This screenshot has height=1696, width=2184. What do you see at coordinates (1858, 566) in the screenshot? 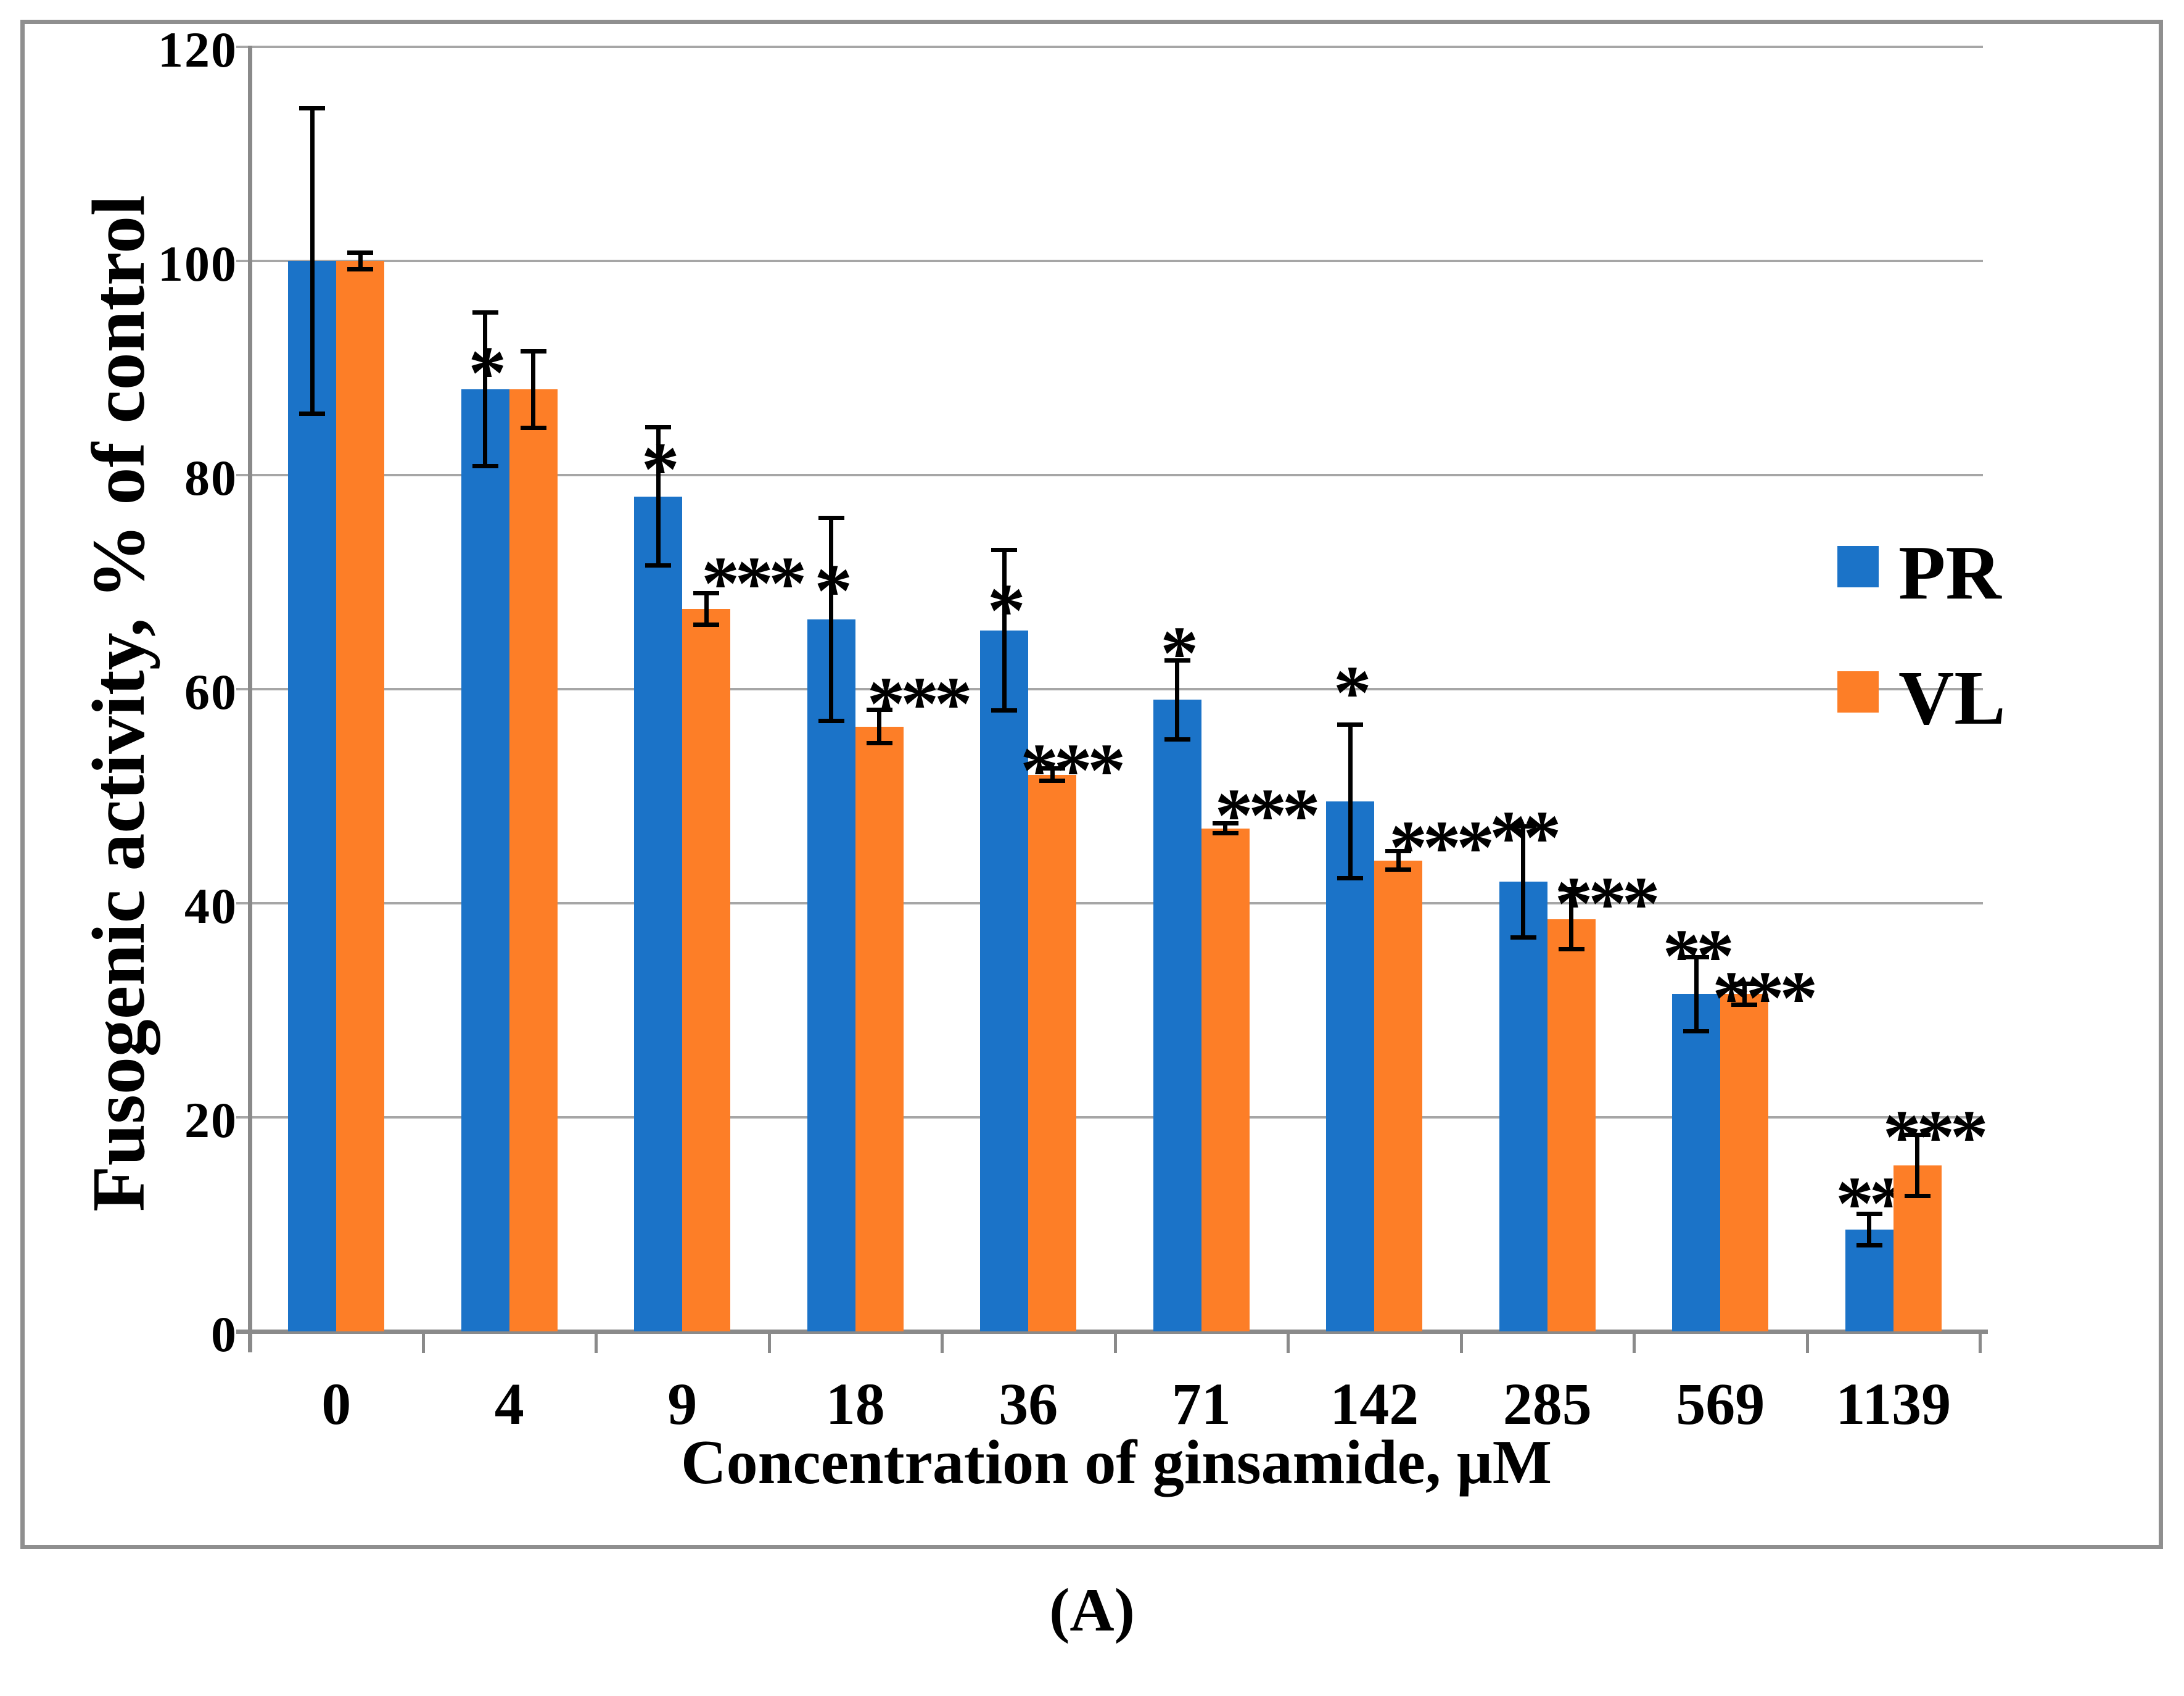
I see `legend-swatch-pr` at bounding box center [1858, 566].